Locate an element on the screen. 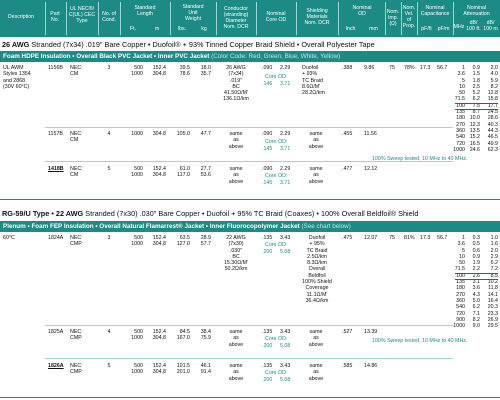 The width and height of the screenshot is (500, 400). header-description: Description is located at coordinates (21, 17).